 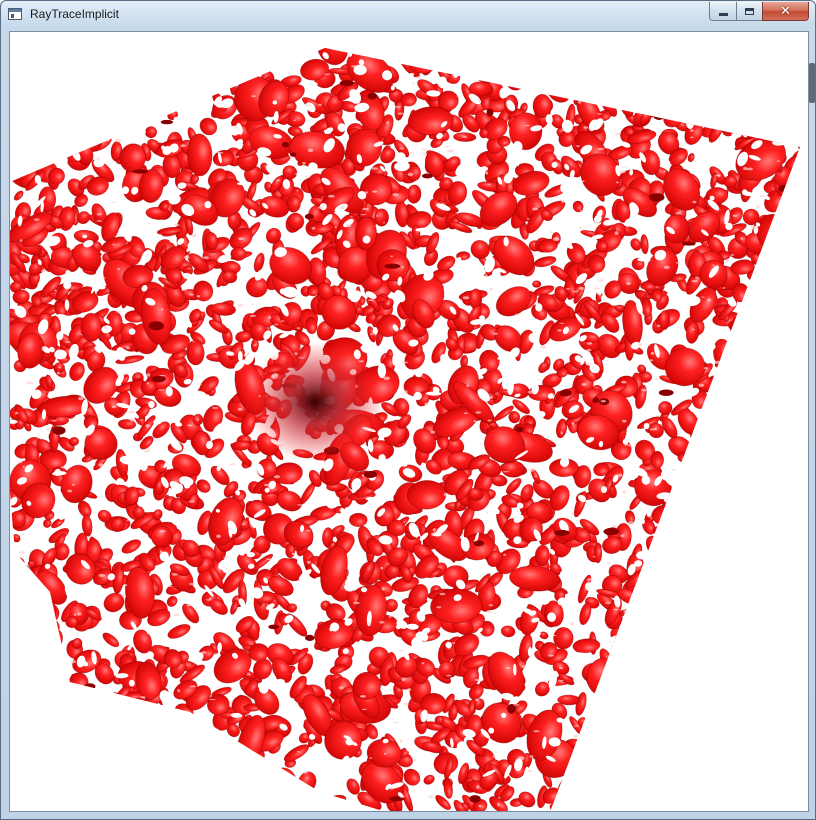 I want to click on app-window-icon, so click(x=15, y=14).